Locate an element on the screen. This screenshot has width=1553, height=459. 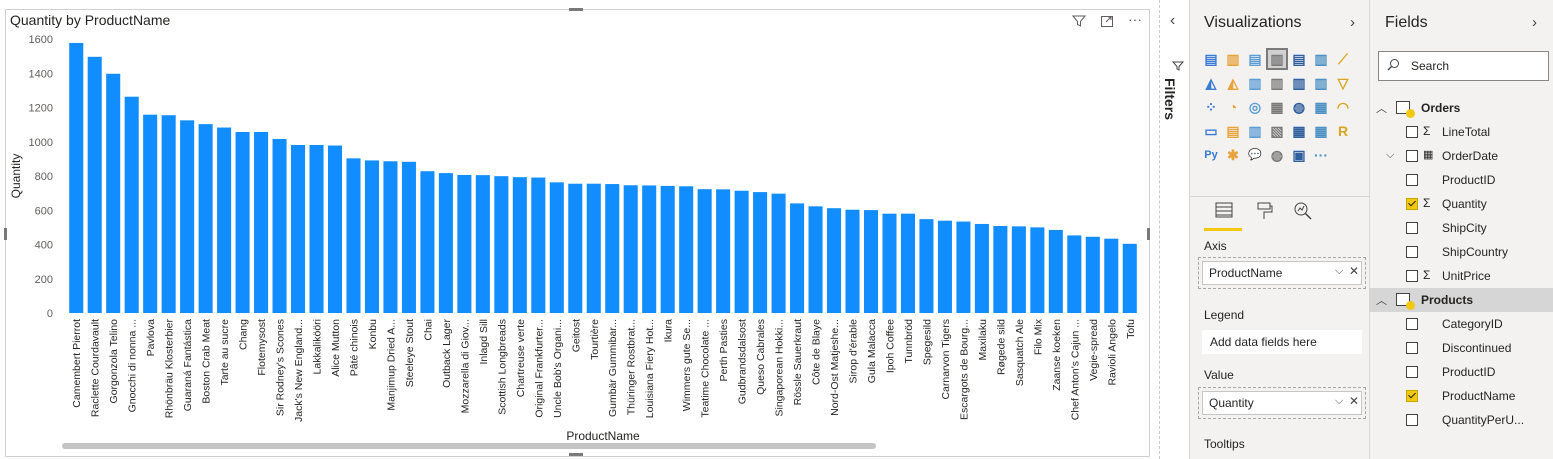
filter-icon is located at coordinates (1079, 22).